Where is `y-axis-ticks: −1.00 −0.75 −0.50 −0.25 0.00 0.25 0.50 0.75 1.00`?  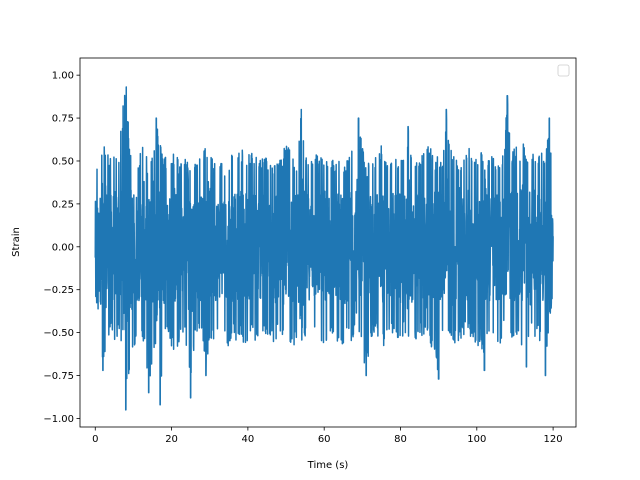 y-axis-ticks: −1.00 −0.75 −0.50 −0.25 0.00 0.25 0.50 0.75 1.00 is located at coordinates (61, 248).